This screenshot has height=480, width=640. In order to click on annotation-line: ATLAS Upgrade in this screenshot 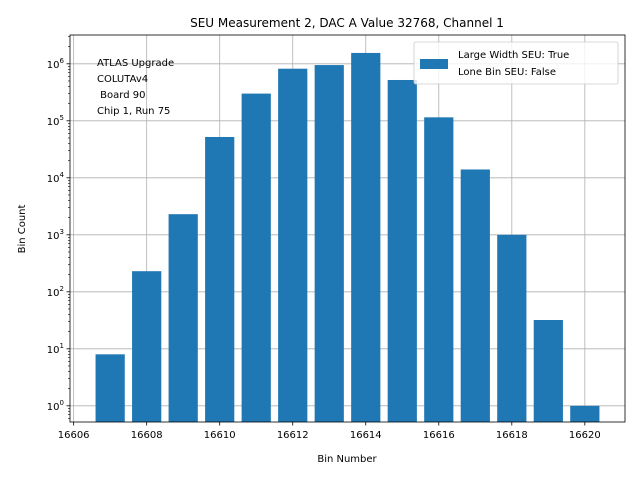, I will do `click(135, 63)`.